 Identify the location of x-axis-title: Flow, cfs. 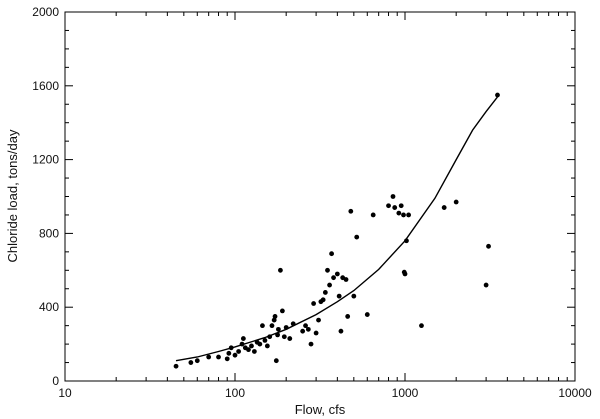
(320, 409).